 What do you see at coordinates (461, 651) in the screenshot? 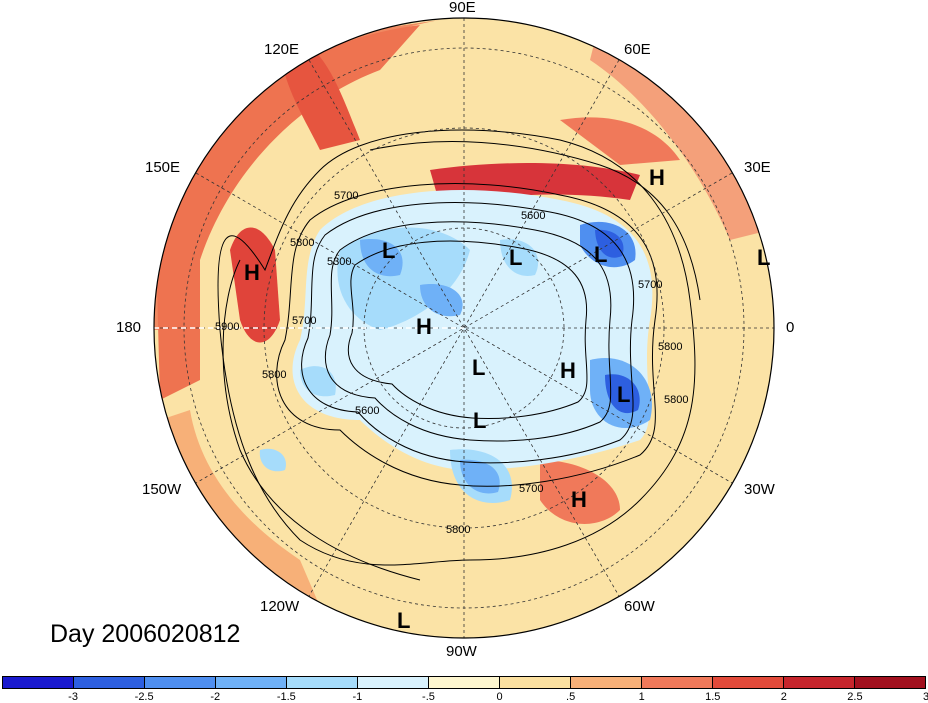
I see `lon-label-90w: 90W` at bounding box center [461, 651].